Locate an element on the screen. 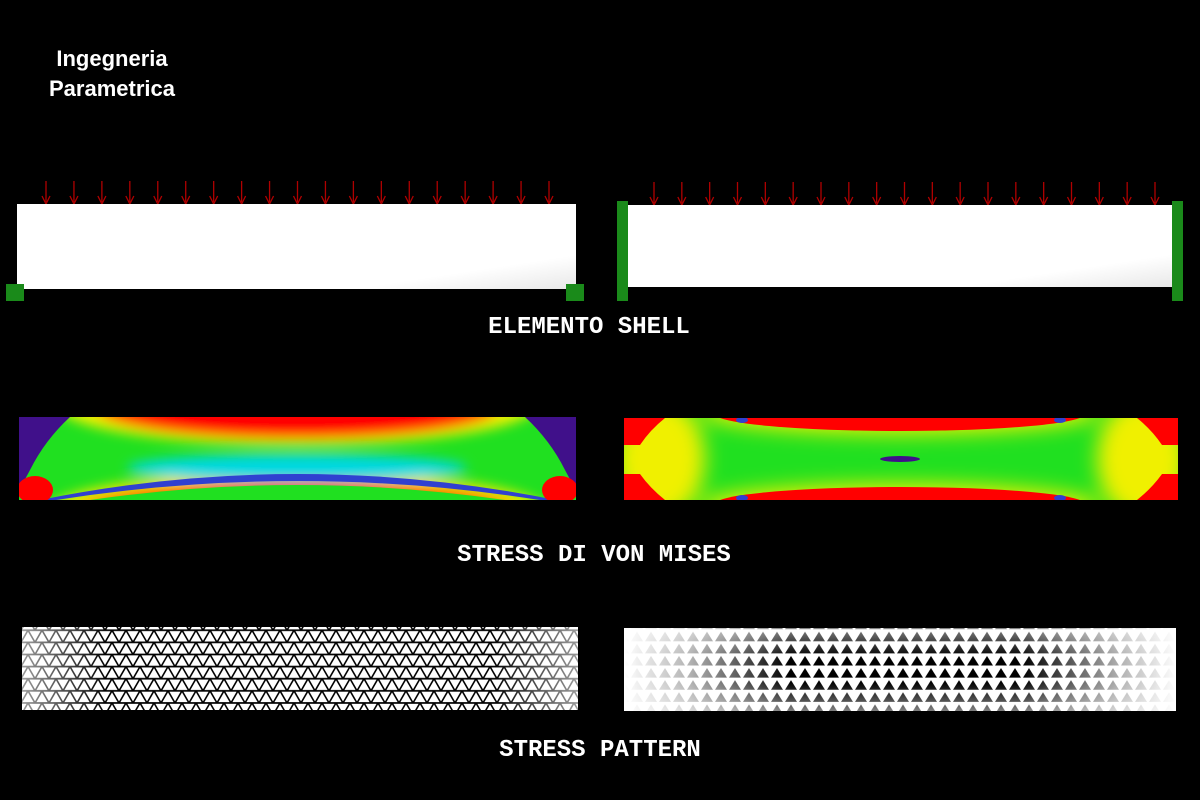 This screenshot has height=800, width=1200. section-title-stress-pattern: STRESS PATTERN is located at coordinates (600, 750).